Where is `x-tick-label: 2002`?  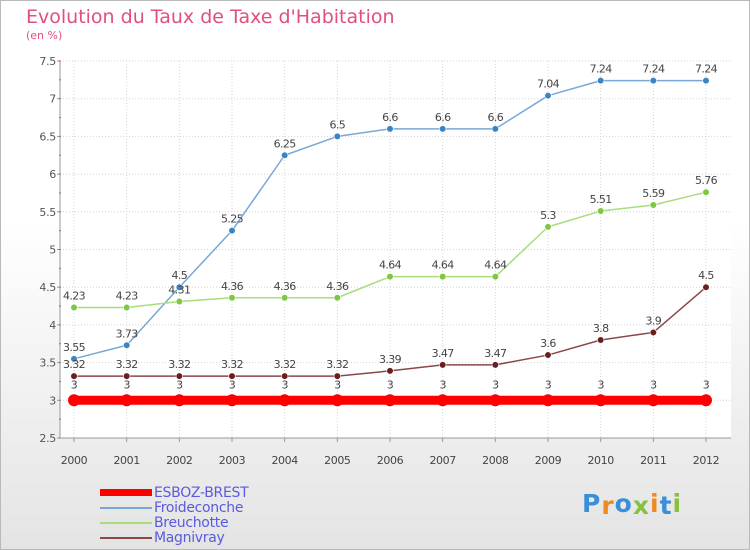
x-tick-label: 2002 is located at coordinates (179, 460).